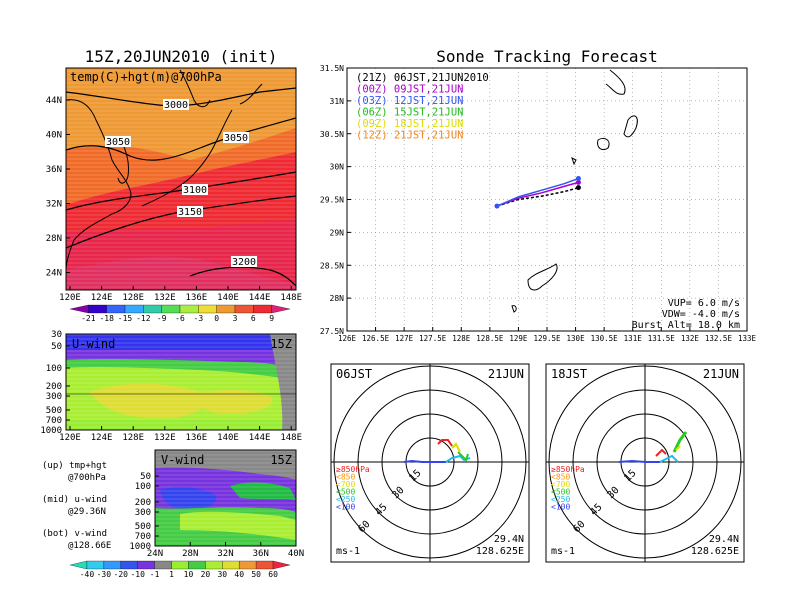  I want to click on hodo1-legend: ≥850hPa<850<700<500<250<100, so click(353, 488).